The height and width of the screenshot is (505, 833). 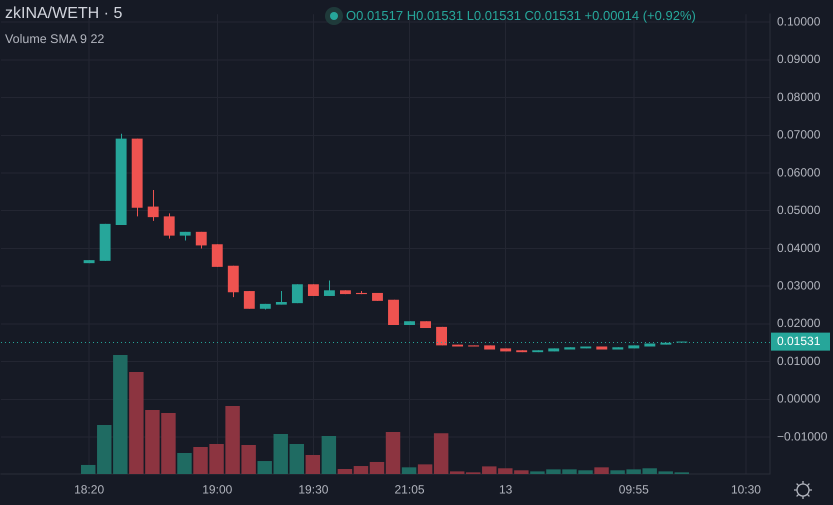 What do you see at coordinates (802, 436) in the screenshot?
I see `y-tick-label: −0.01000` at bounding box center [802, 436].